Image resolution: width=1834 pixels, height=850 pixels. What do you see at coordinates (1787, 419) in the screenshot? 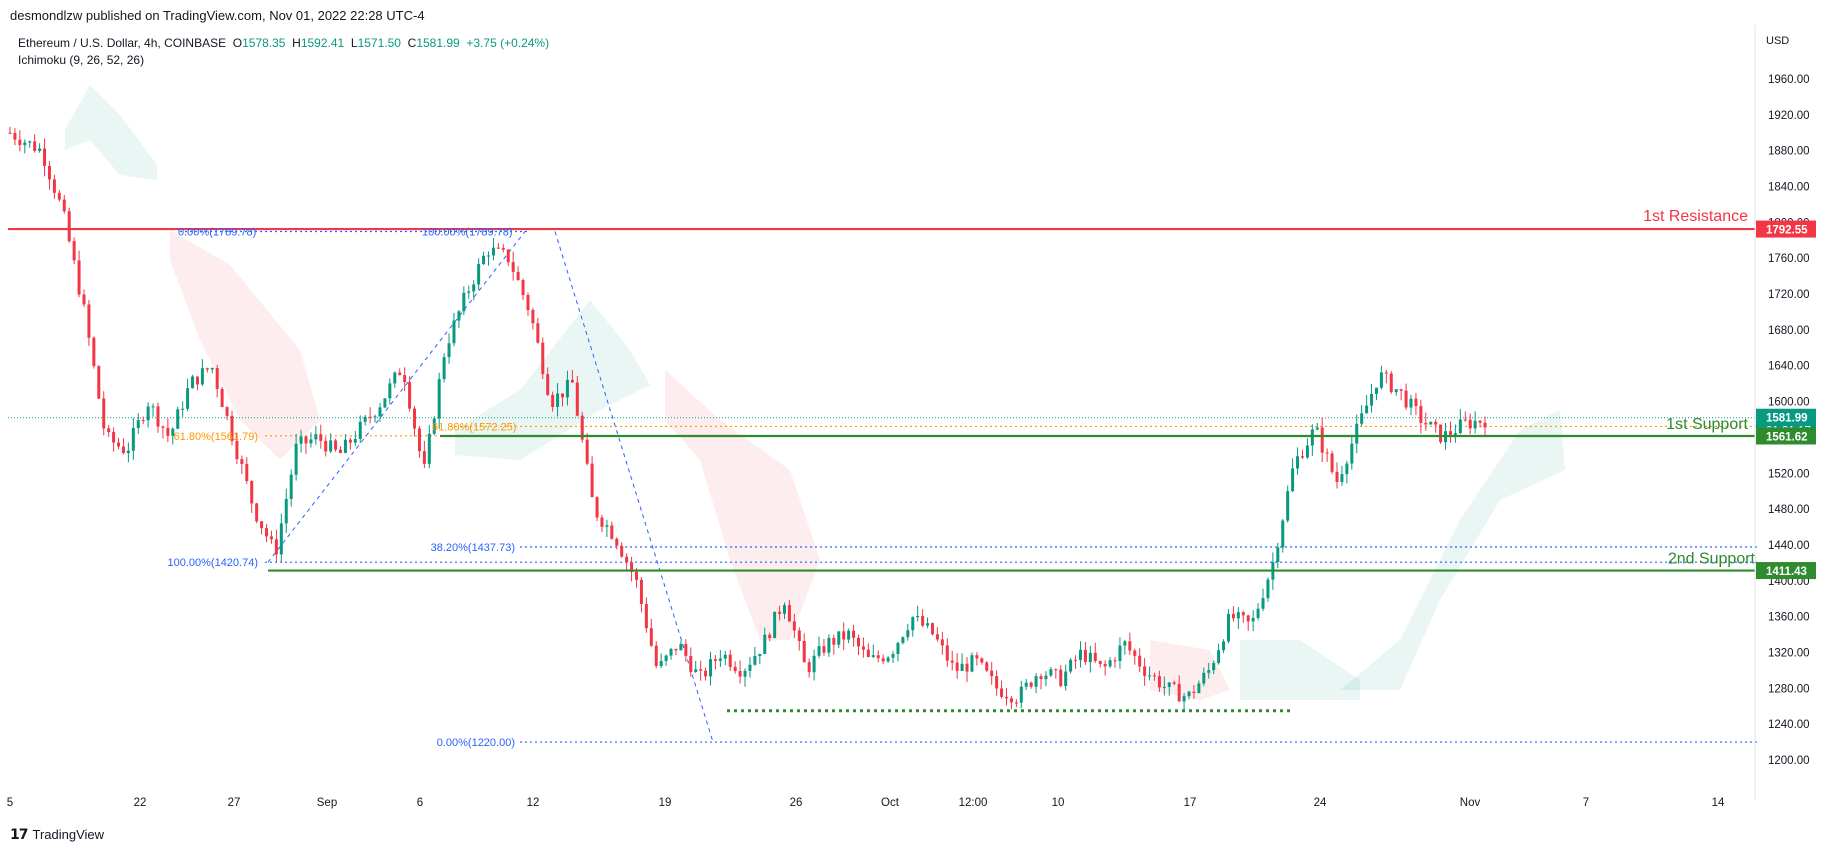
I see `price-label: 1581.99` at bounding box center [1787, 419].